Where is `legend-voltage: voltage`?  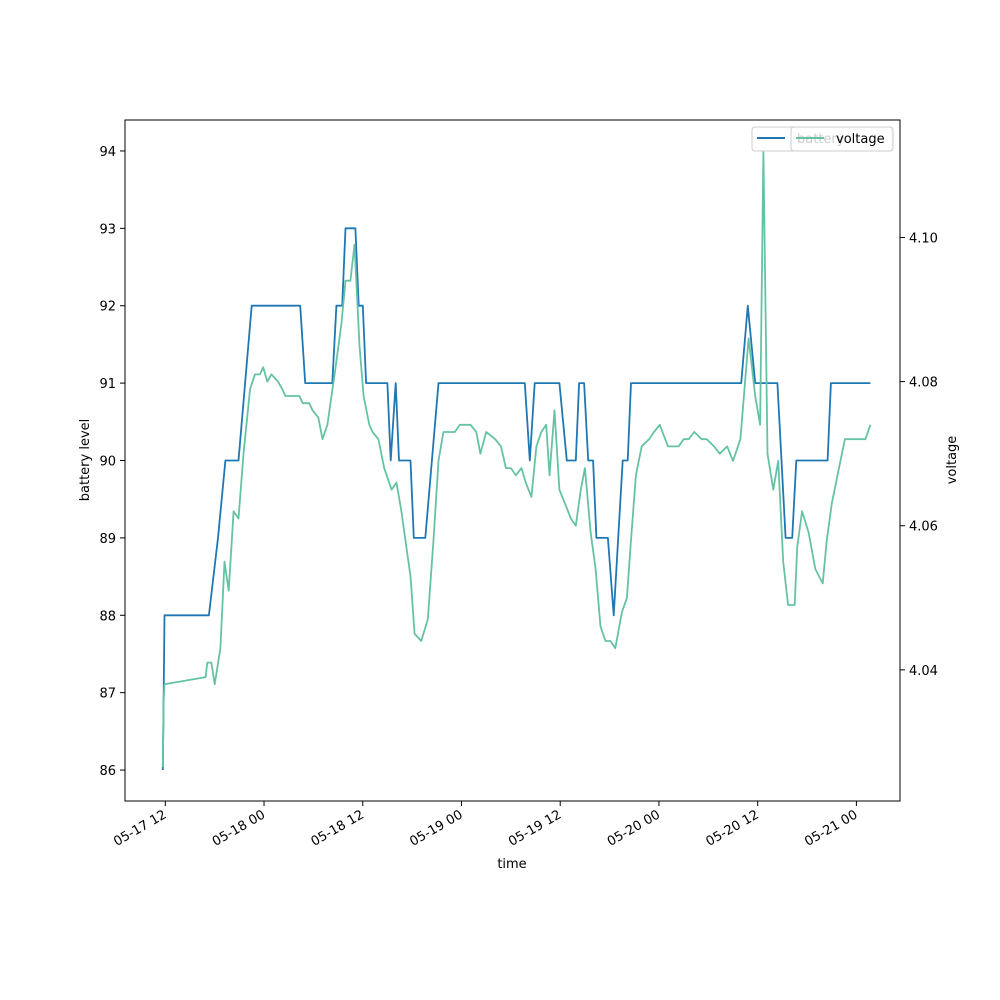 legend-voltage: voltage is located at coordinates (842, 139).